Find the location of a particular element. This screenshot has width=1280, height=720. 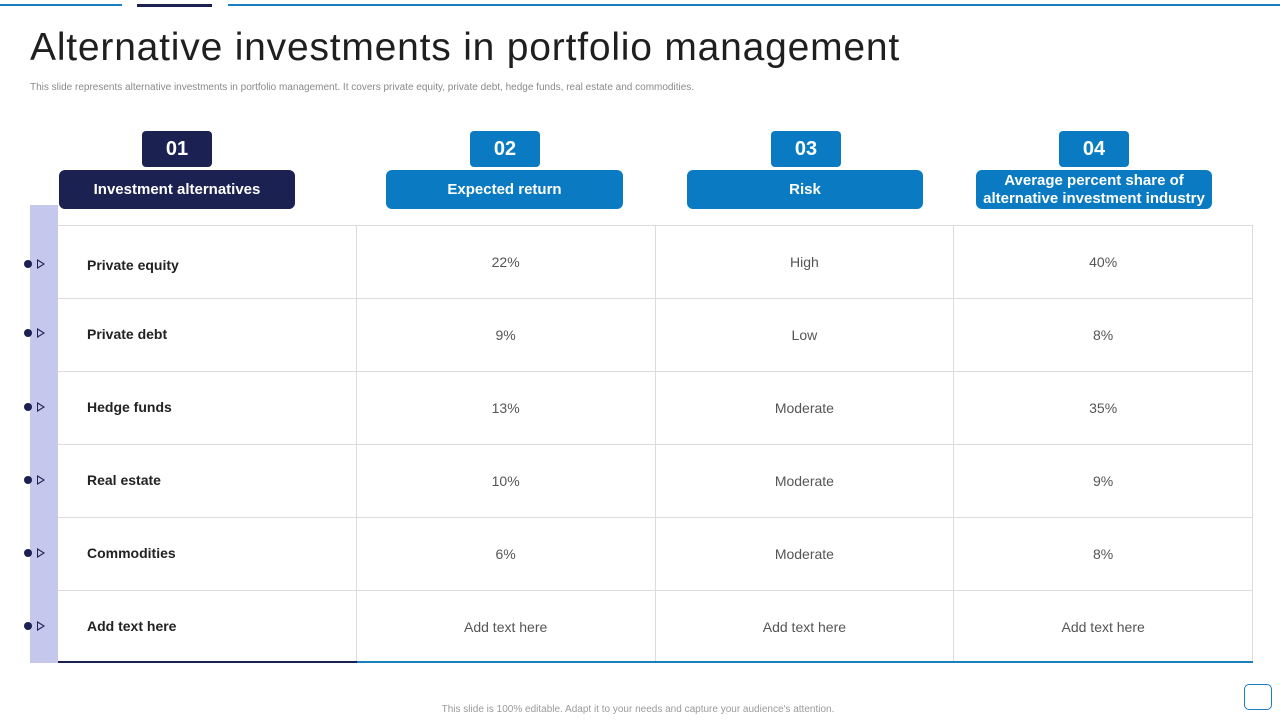

row-label: Hedge funds is located at coordinates (207, 408).